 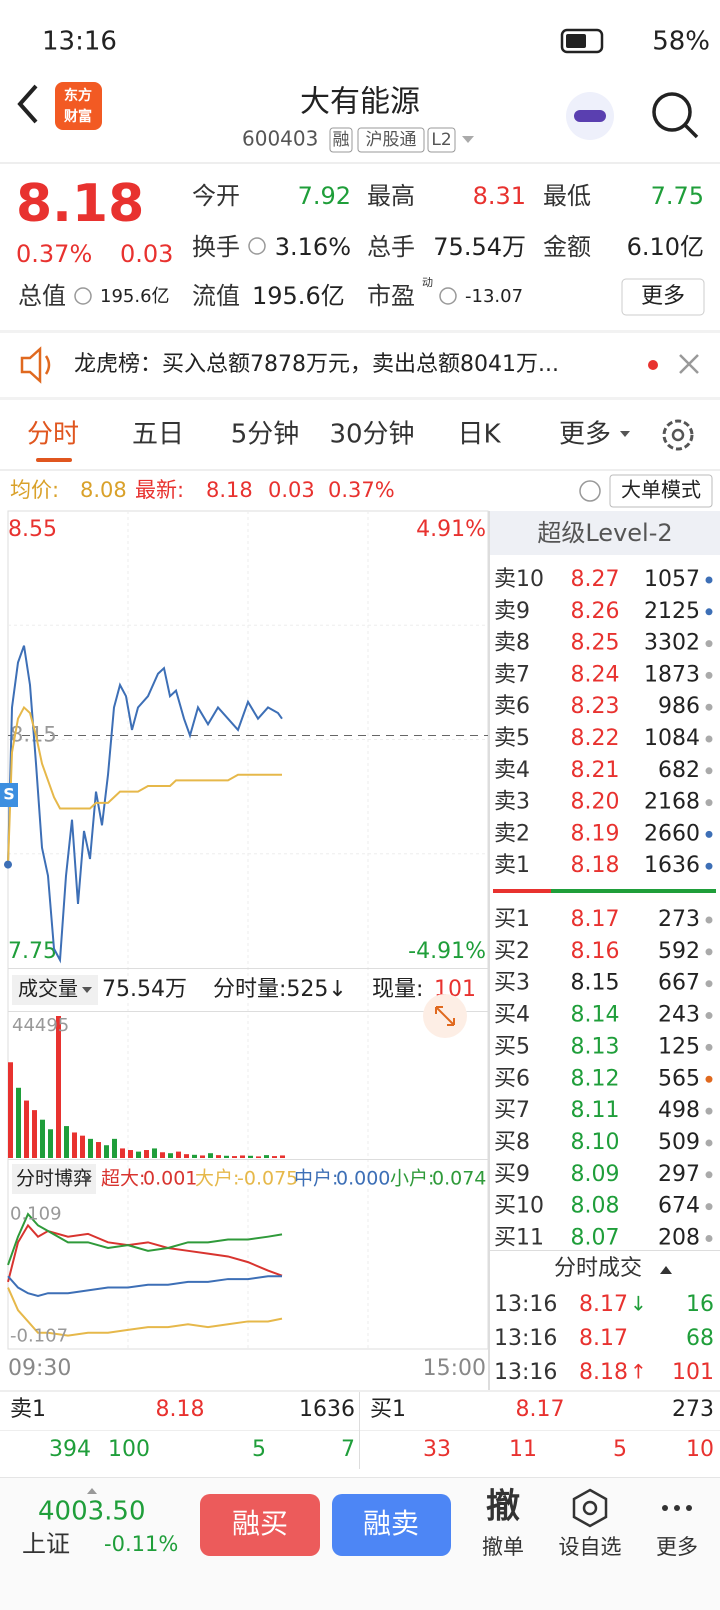 I want to click on book-volume: 1057, so click(x=672, y=579).